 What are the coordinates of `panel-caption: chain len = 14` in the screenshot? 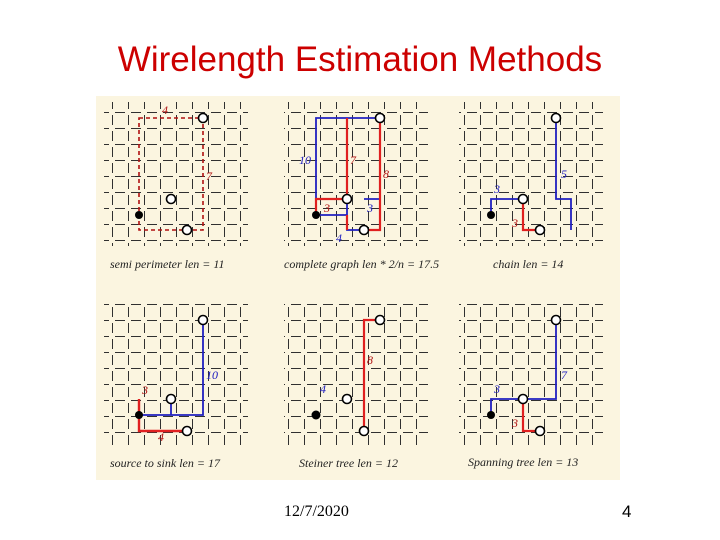 It's located at (528, 264).